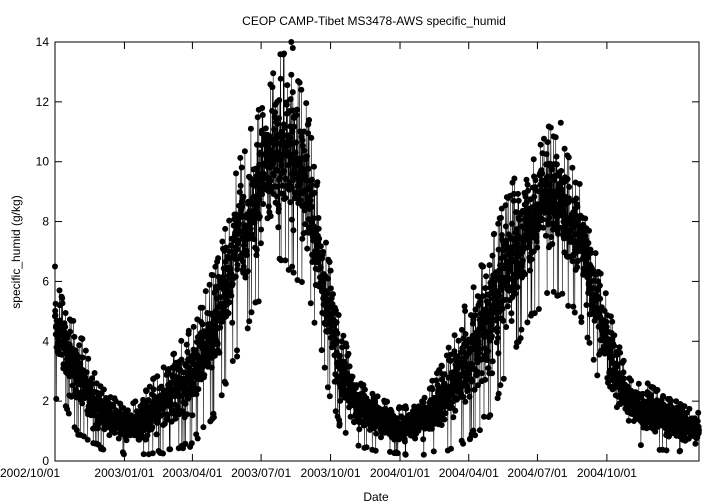  I want to click on x-tick-label: 2002/10/01, so click(30, 473).